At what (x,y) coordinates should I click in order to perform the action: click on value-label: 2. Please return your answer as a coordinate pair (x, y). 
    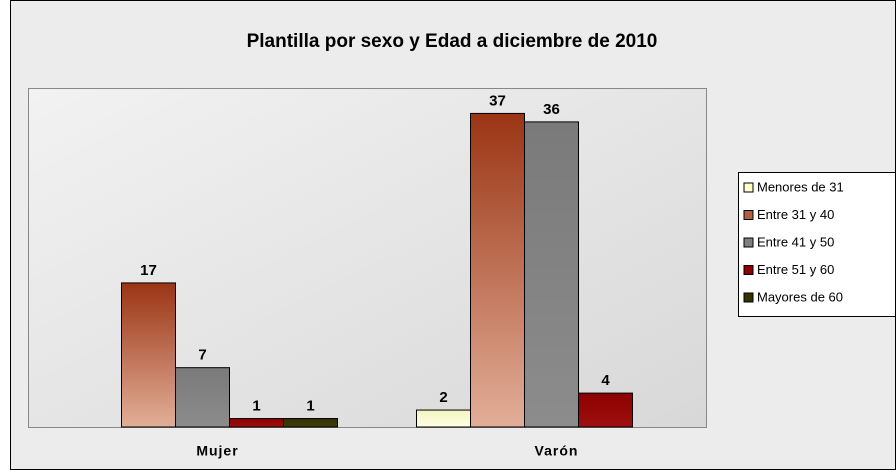
    Looking at the image, I should click on (443, 397).